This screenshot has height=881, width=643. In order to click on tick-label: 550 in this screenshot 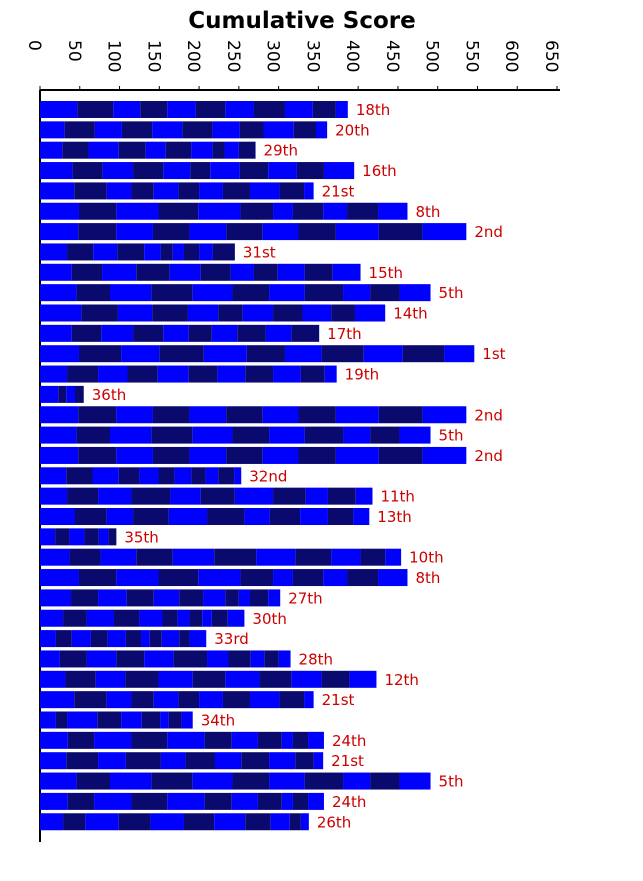, I will do `click(471, 56)`.